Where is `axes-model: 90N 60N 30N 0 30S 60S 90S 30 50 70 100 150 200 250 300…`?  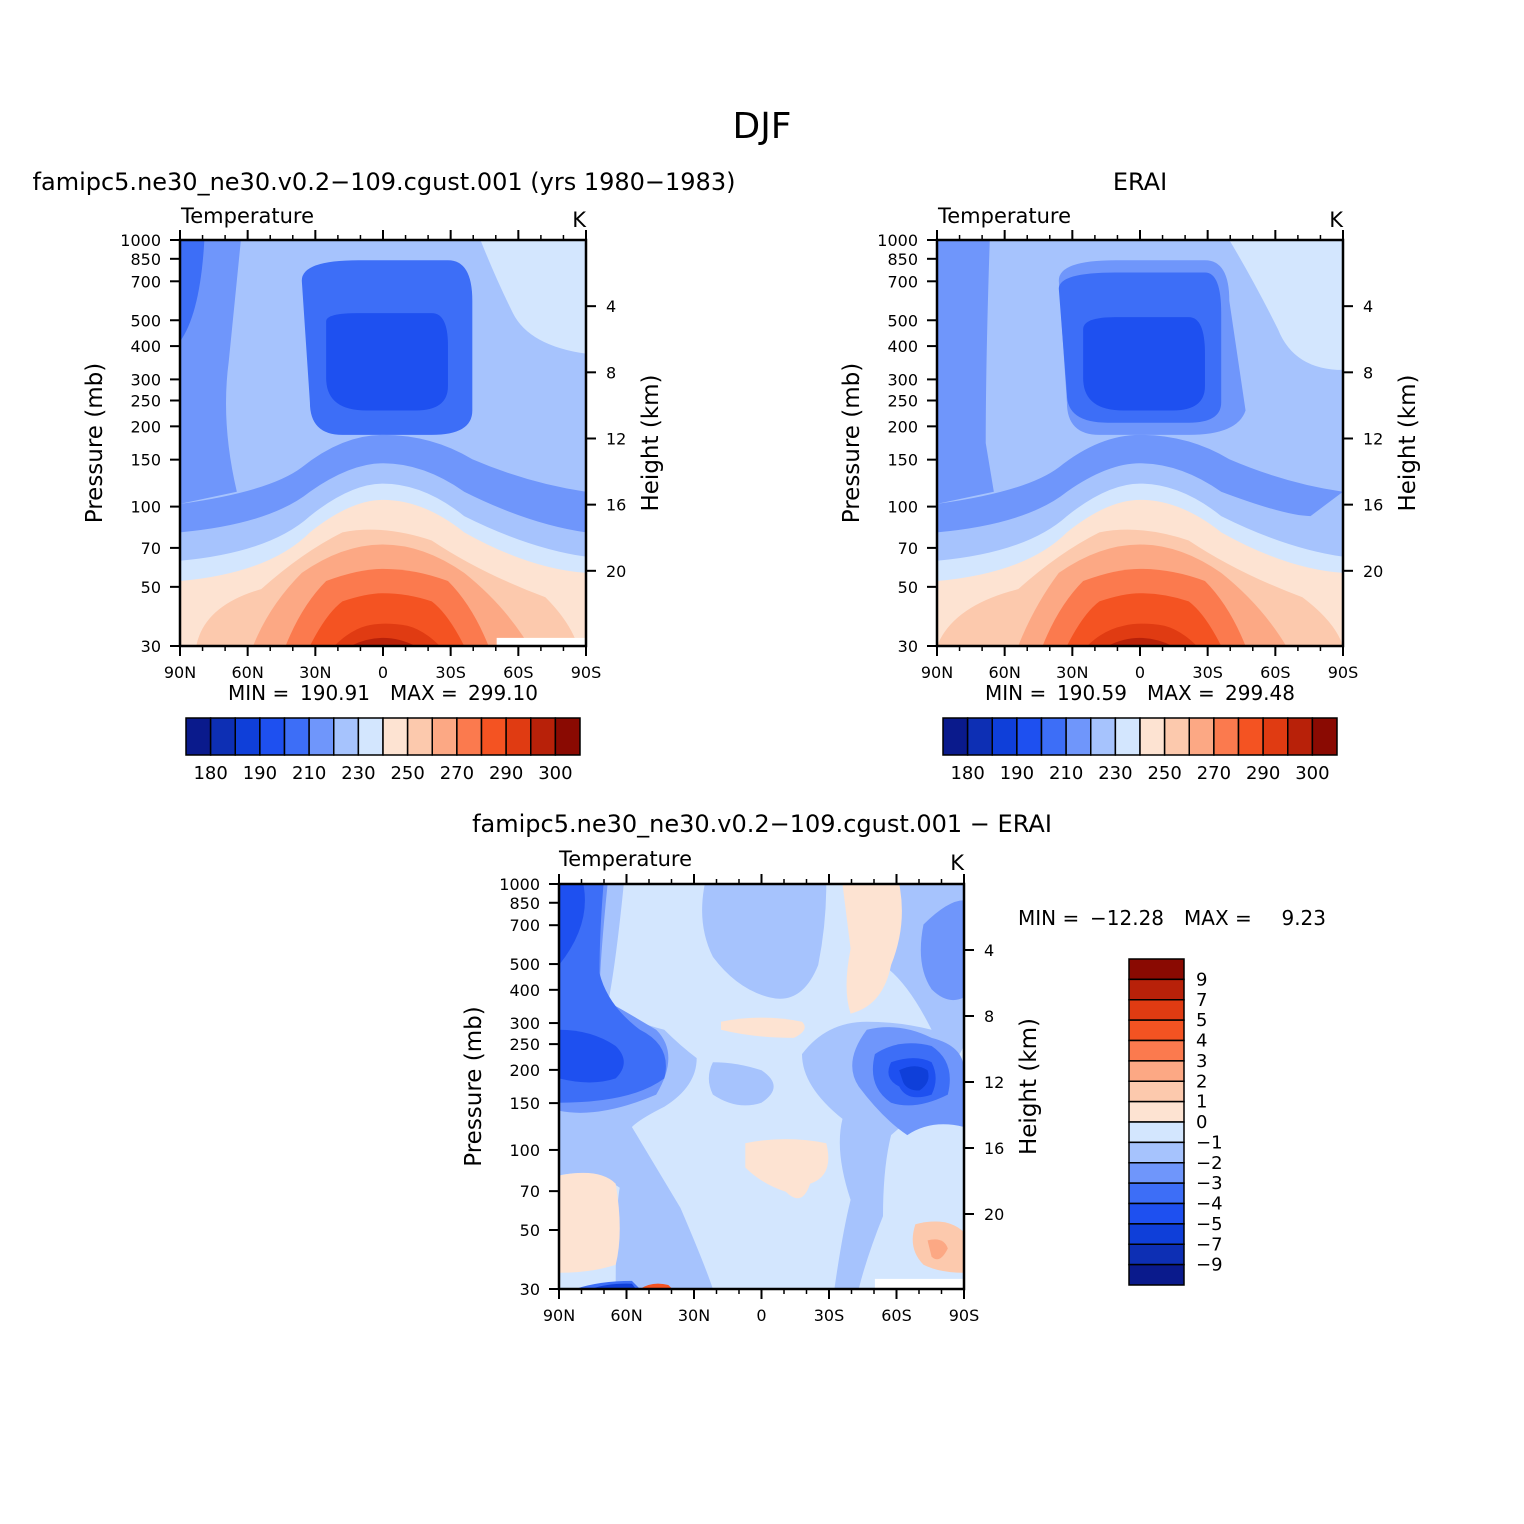
axes-model: 90N 60N 30N 0 30S 60S 90S 30 50 70 100 150 200 250 300… is located at coordinates (373, 456).